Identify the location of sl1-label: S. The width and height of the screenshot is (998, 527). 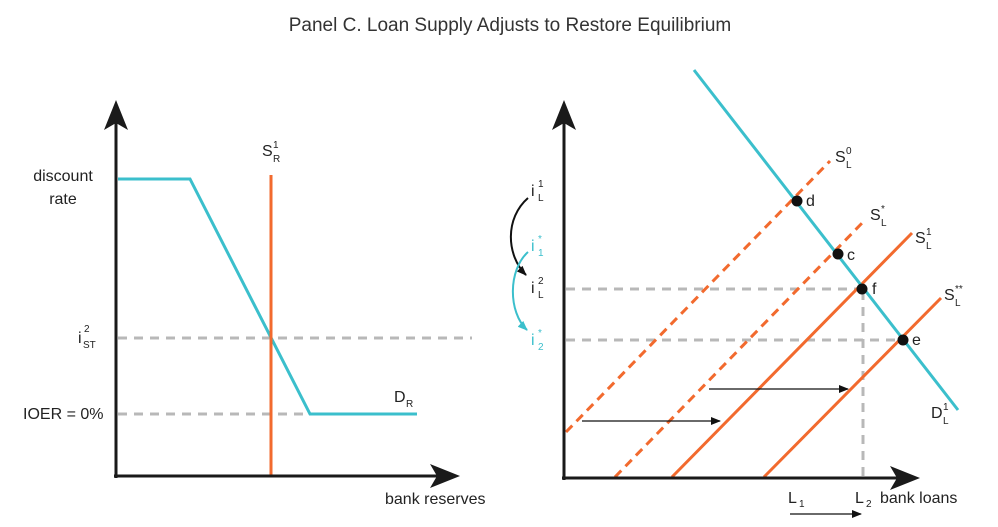
(920, 238).